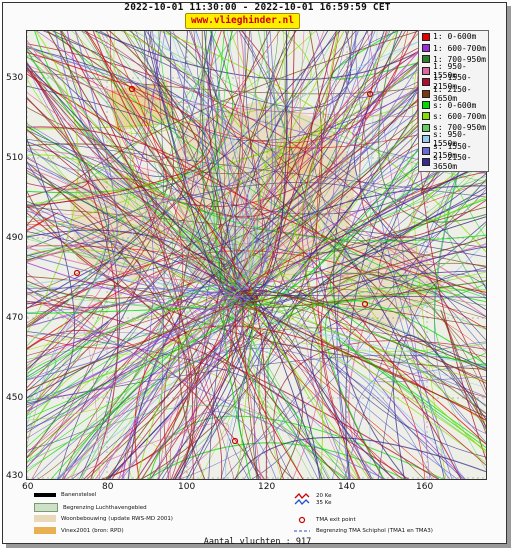  What do you see at coordinates (302, 499) in the screenshot?
I see `ke-contour-icon` at bounding box center [302, 499].